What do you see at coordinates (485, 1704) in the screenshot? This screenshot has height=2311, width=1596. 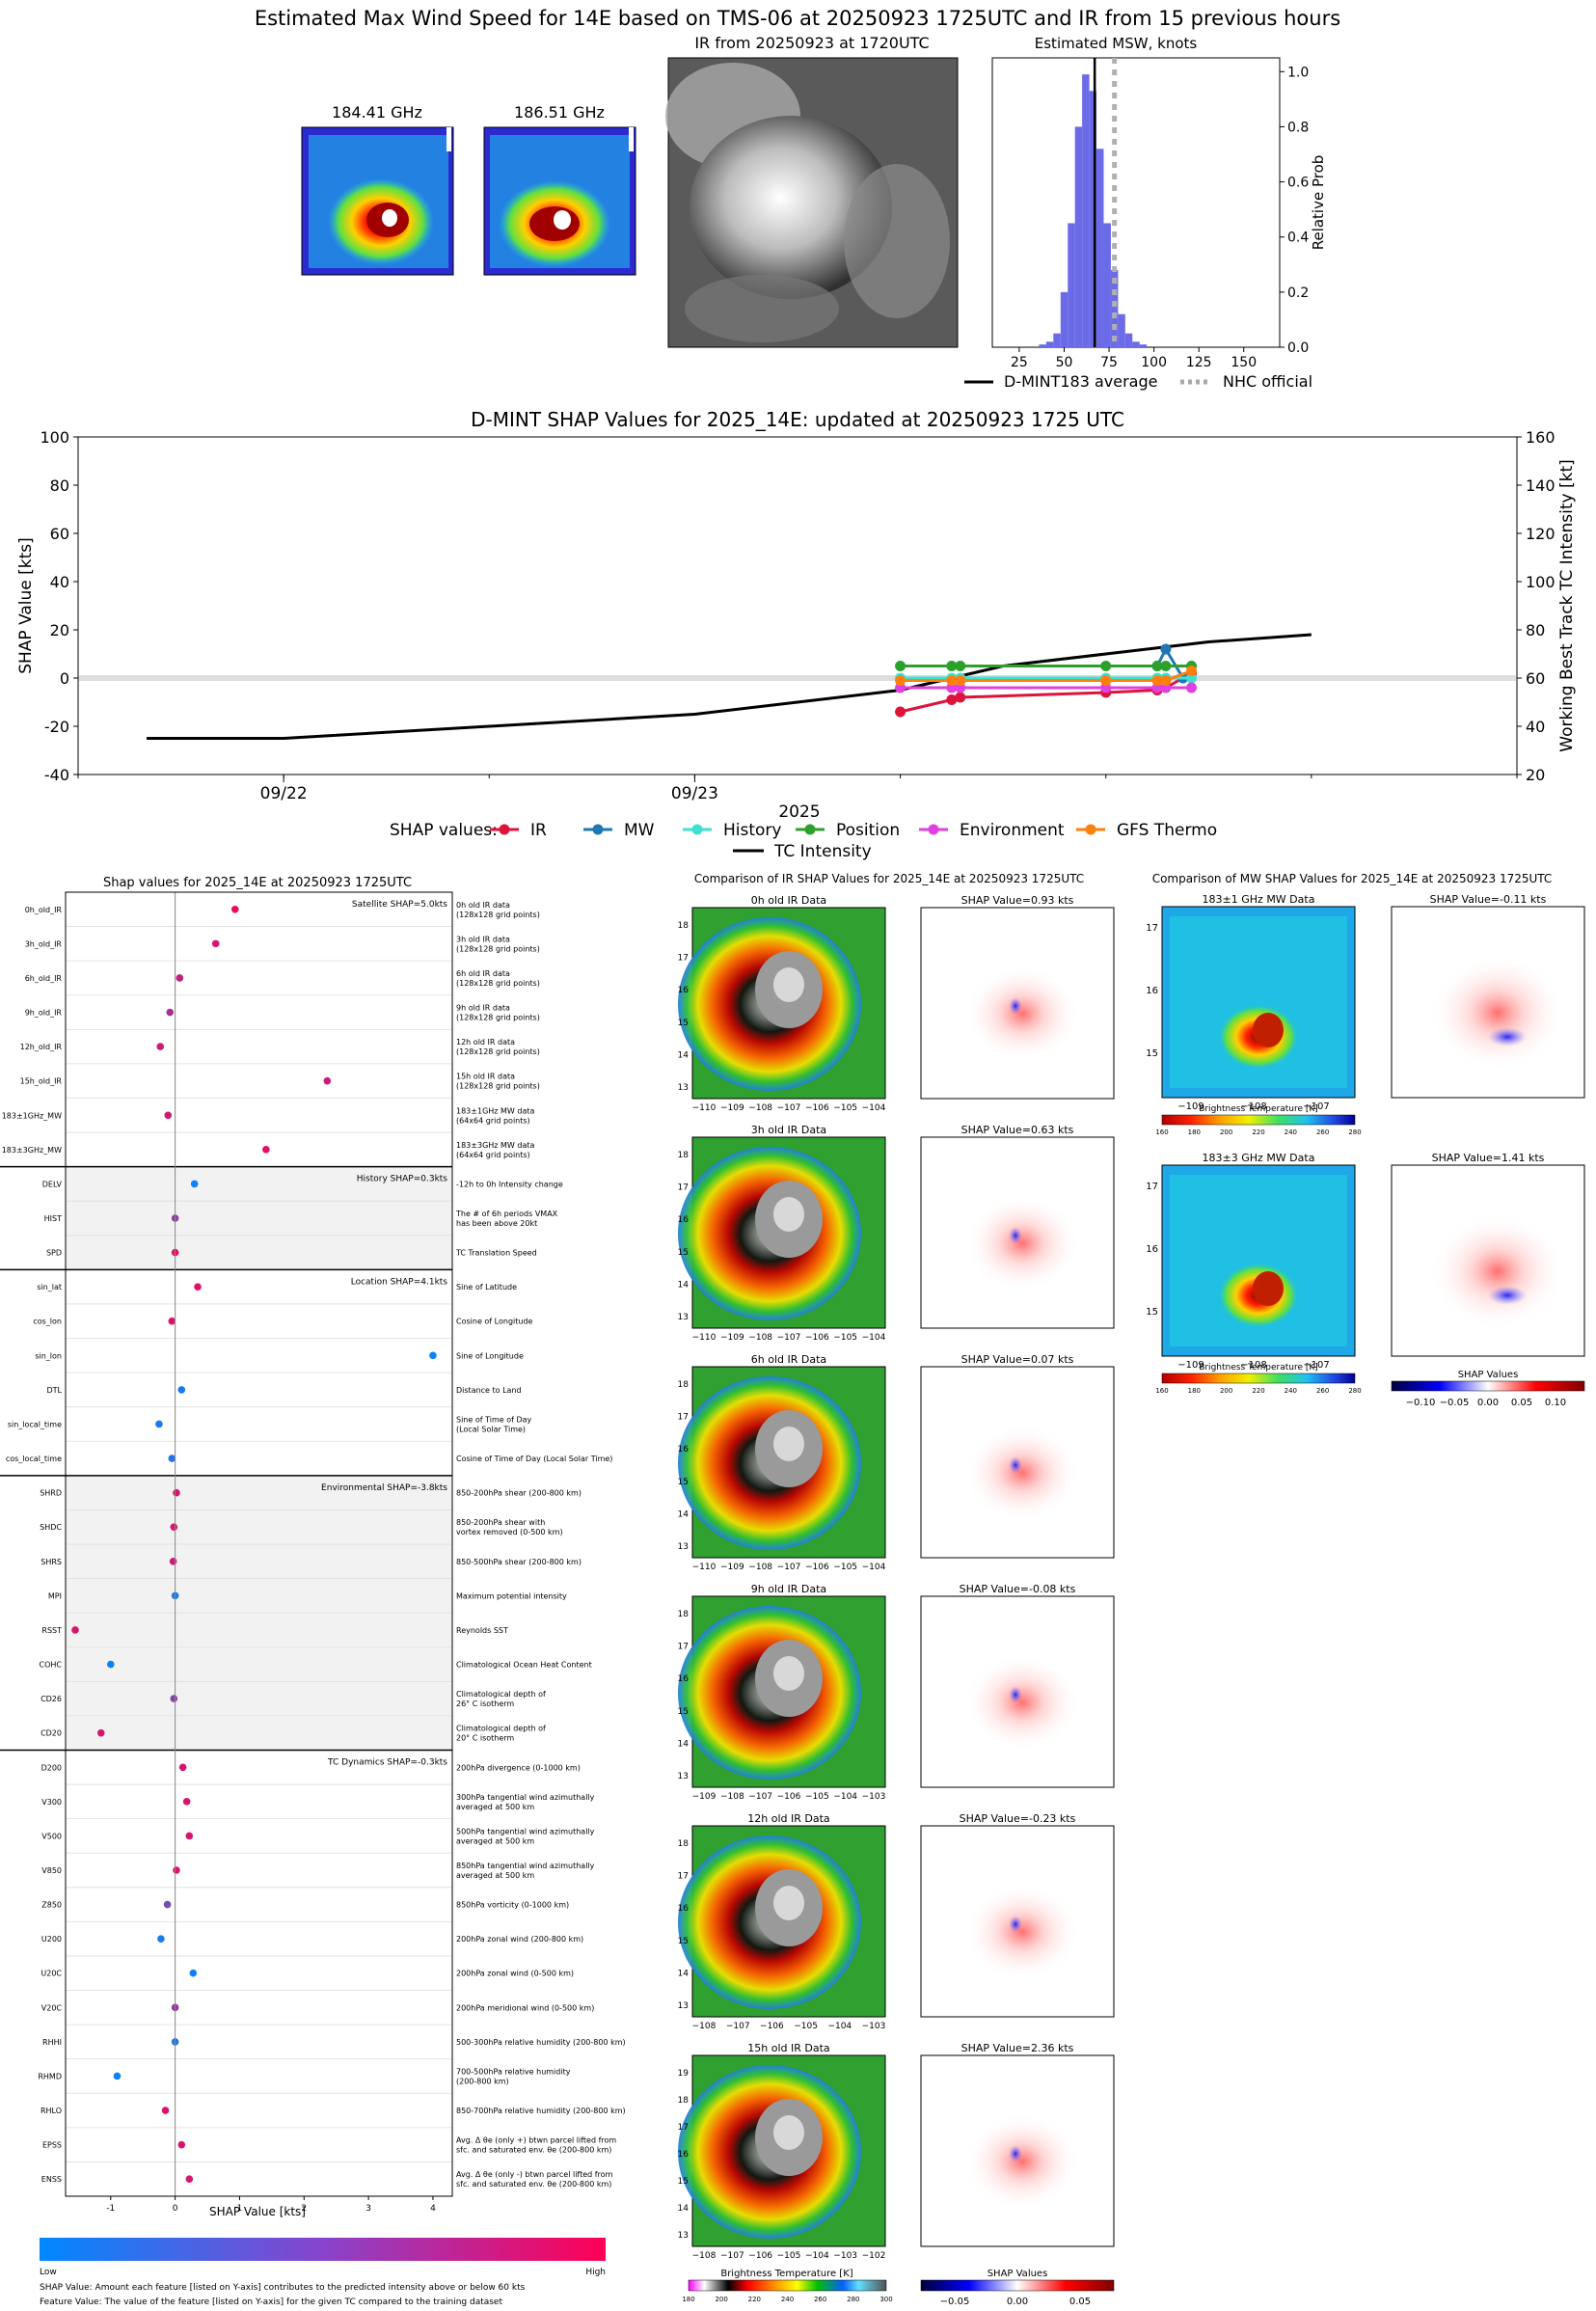 I see `shap-feature-desc: 26° C isotherm` at bounding box center [485, 1704].